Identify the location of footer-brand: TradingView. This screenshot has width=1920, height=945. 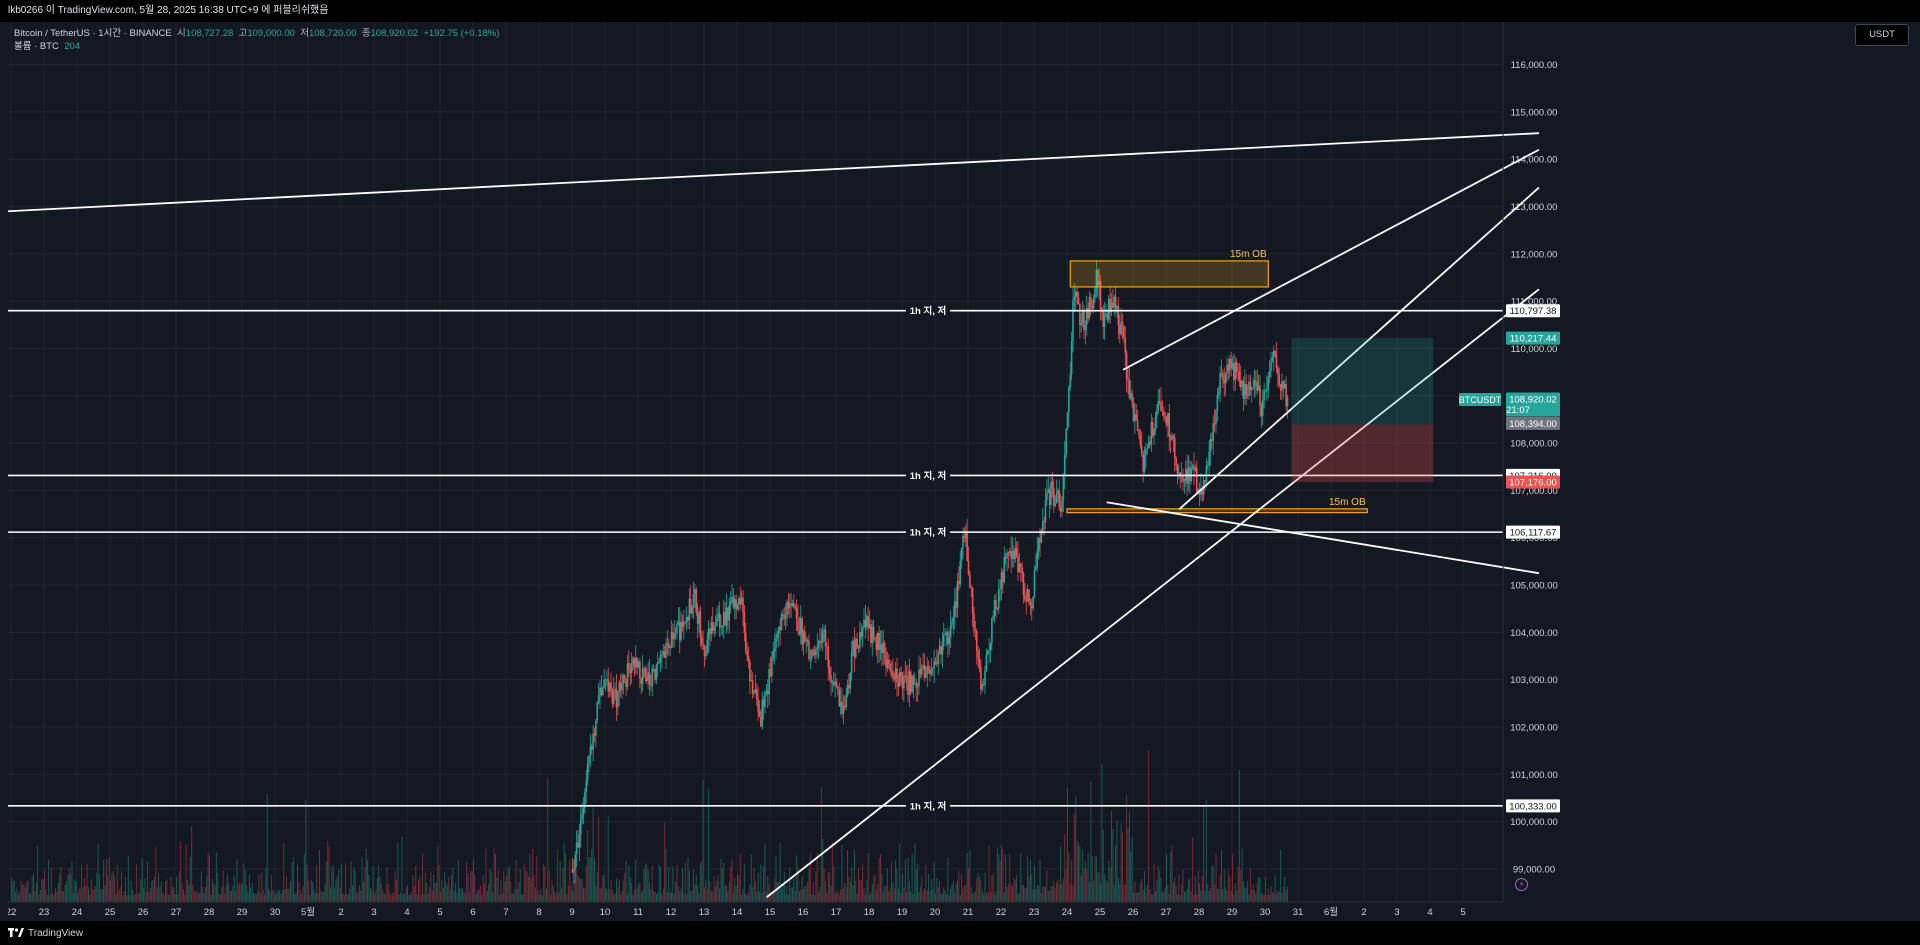
(56, 933).